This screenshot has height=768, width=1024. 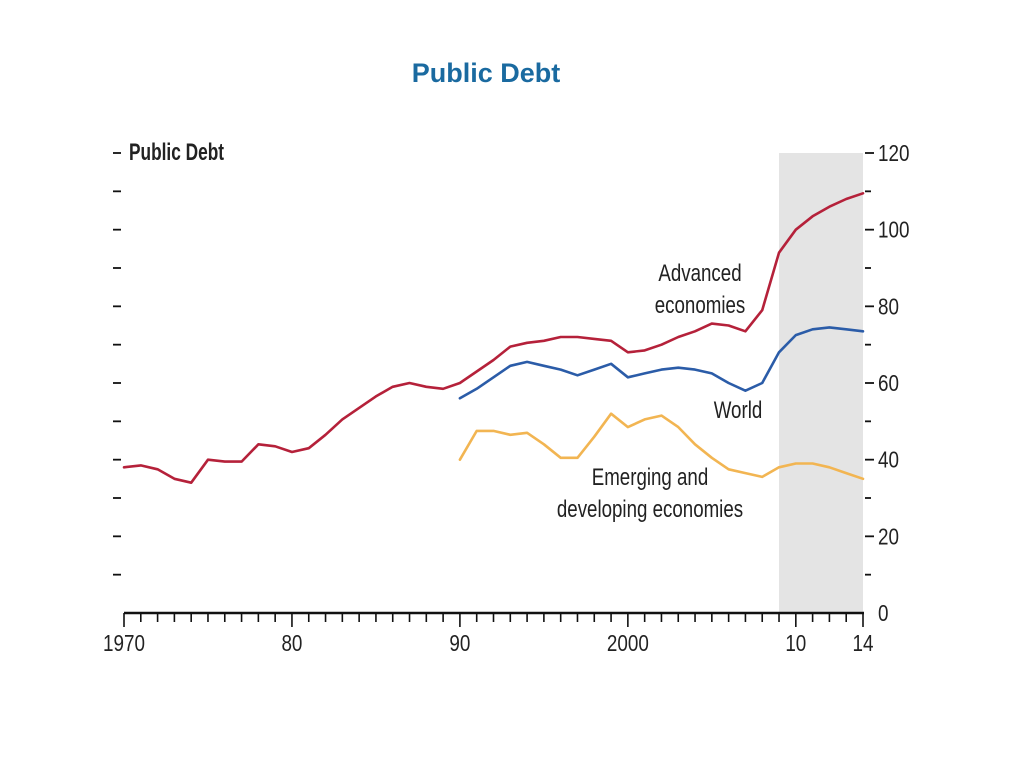 What do you see at coordinates (176, 152) in the screenshot?
I see `inner-chart-label: Public Debt` at bounding box center [176, 152].